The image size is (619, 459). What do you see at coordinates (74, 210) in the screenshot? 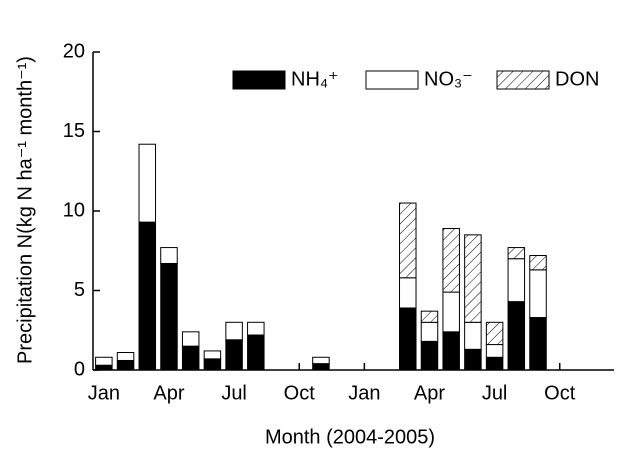
I see `y-tick-label: 10` at bounding box center [74, 210].